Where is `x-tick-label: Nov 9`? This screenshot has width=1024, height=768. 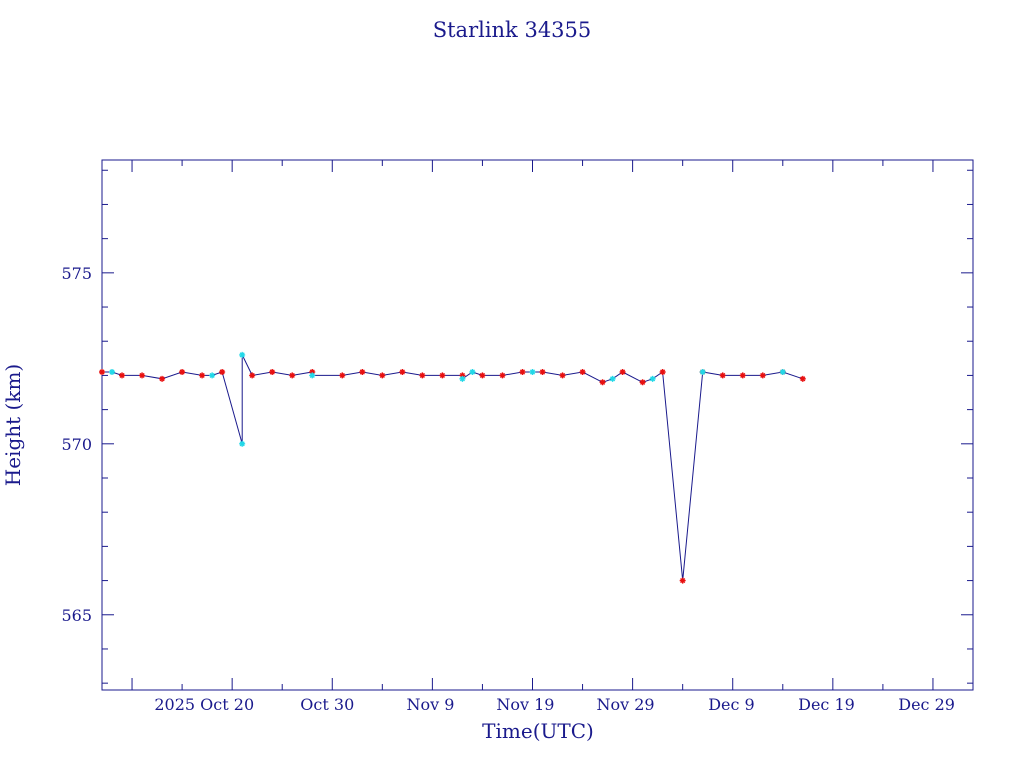 x-tick-label: Nov 9 is located at coordinates (430, 704).